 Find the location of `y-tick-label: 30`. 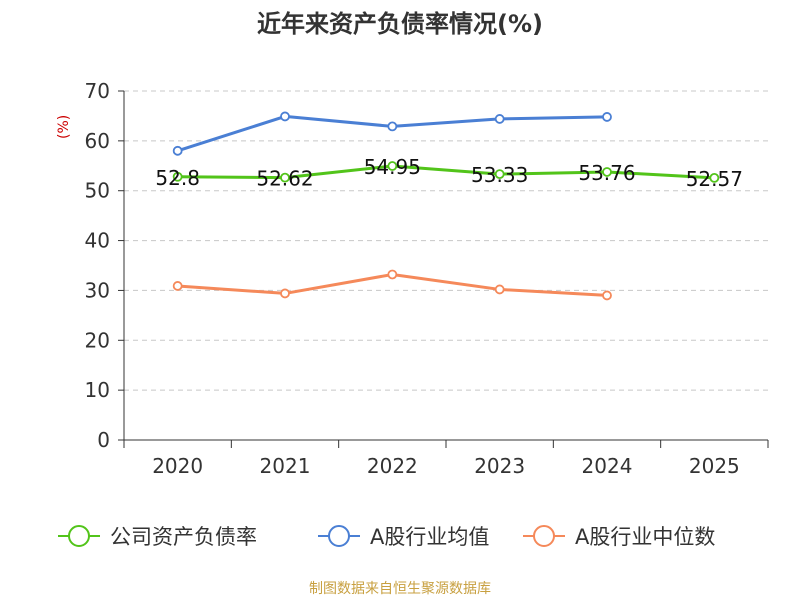

y-tick-label: 30 is located at coordinates (97, 290).